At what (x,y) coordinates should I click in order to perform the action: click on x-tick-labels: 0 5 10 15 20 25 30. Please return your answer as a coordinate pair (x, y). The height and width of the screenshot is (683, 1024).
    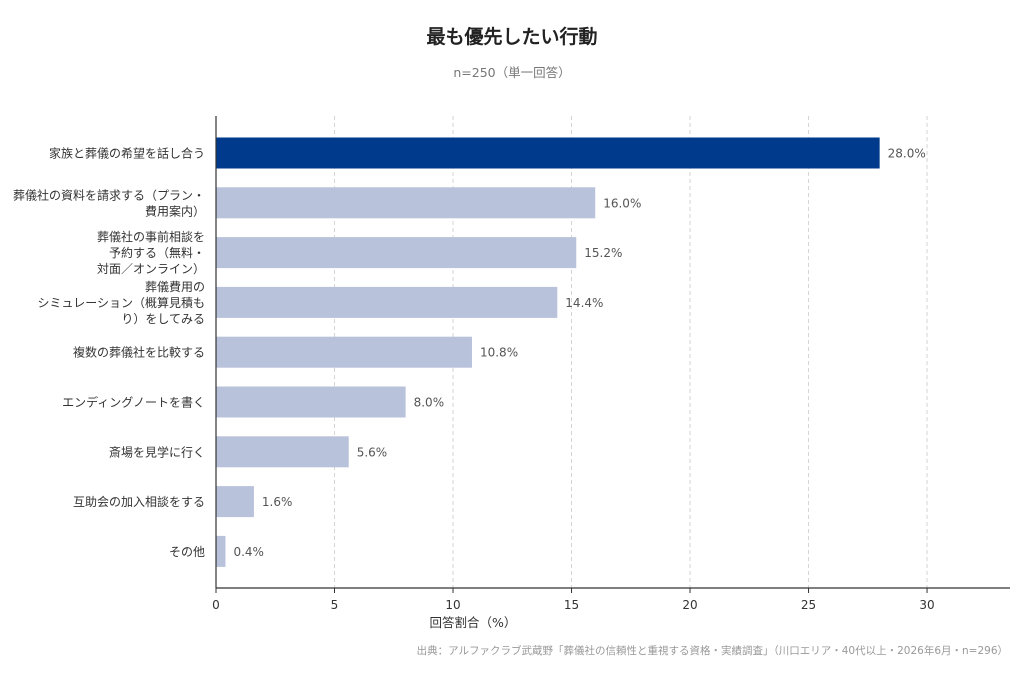
    Looking at the image, I should click on (573, 600).